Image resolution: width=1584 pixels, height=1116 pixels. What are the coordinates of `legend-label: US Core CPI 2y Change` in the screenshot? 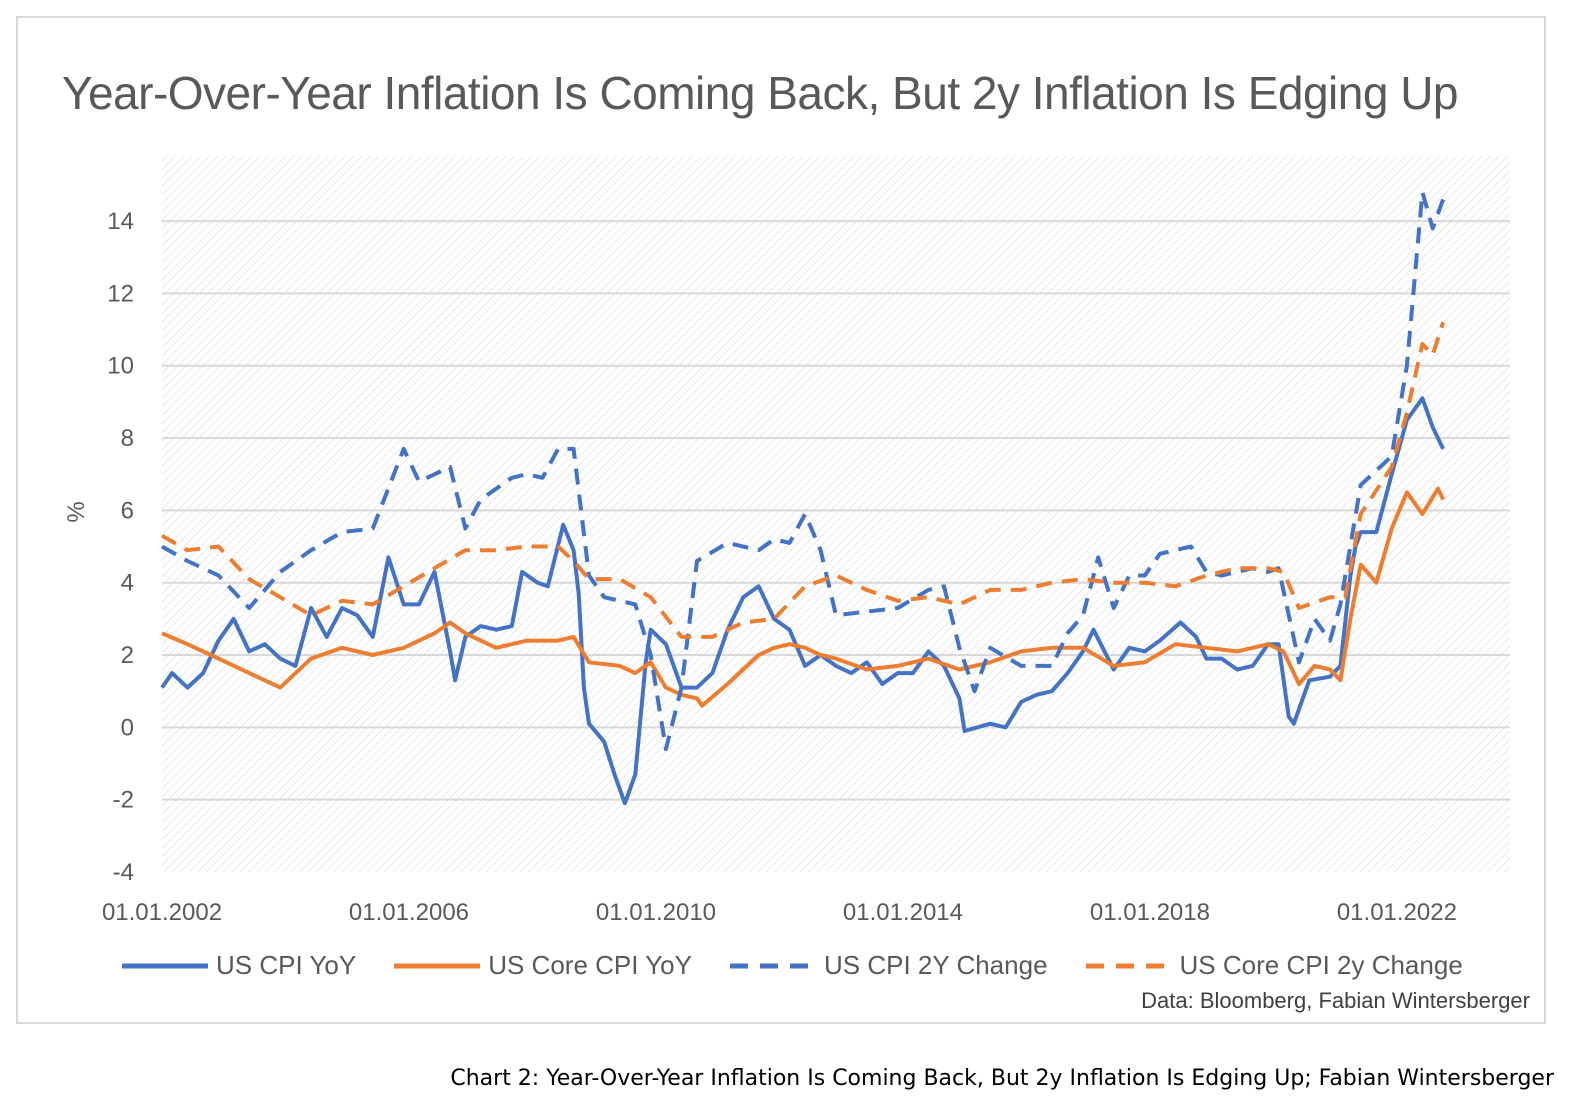 It's located at (1321, 965).